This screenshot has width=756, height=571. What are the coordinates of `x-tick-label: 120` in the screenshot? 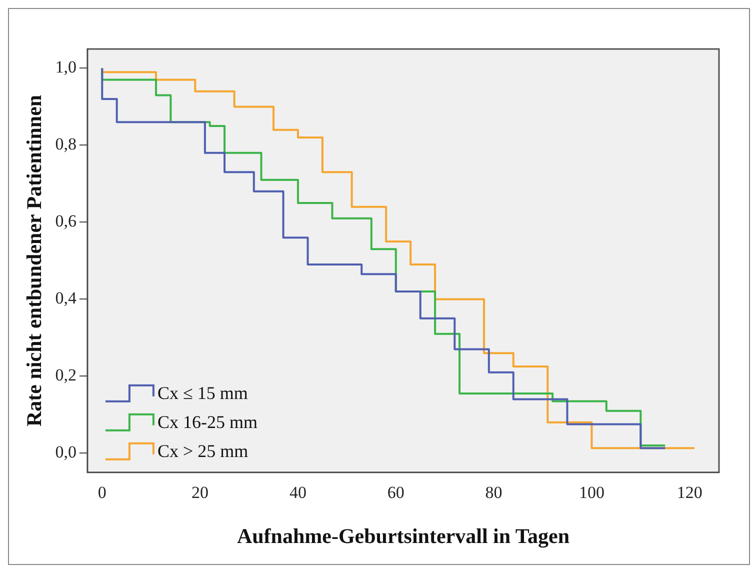 It's located at (689, 492).